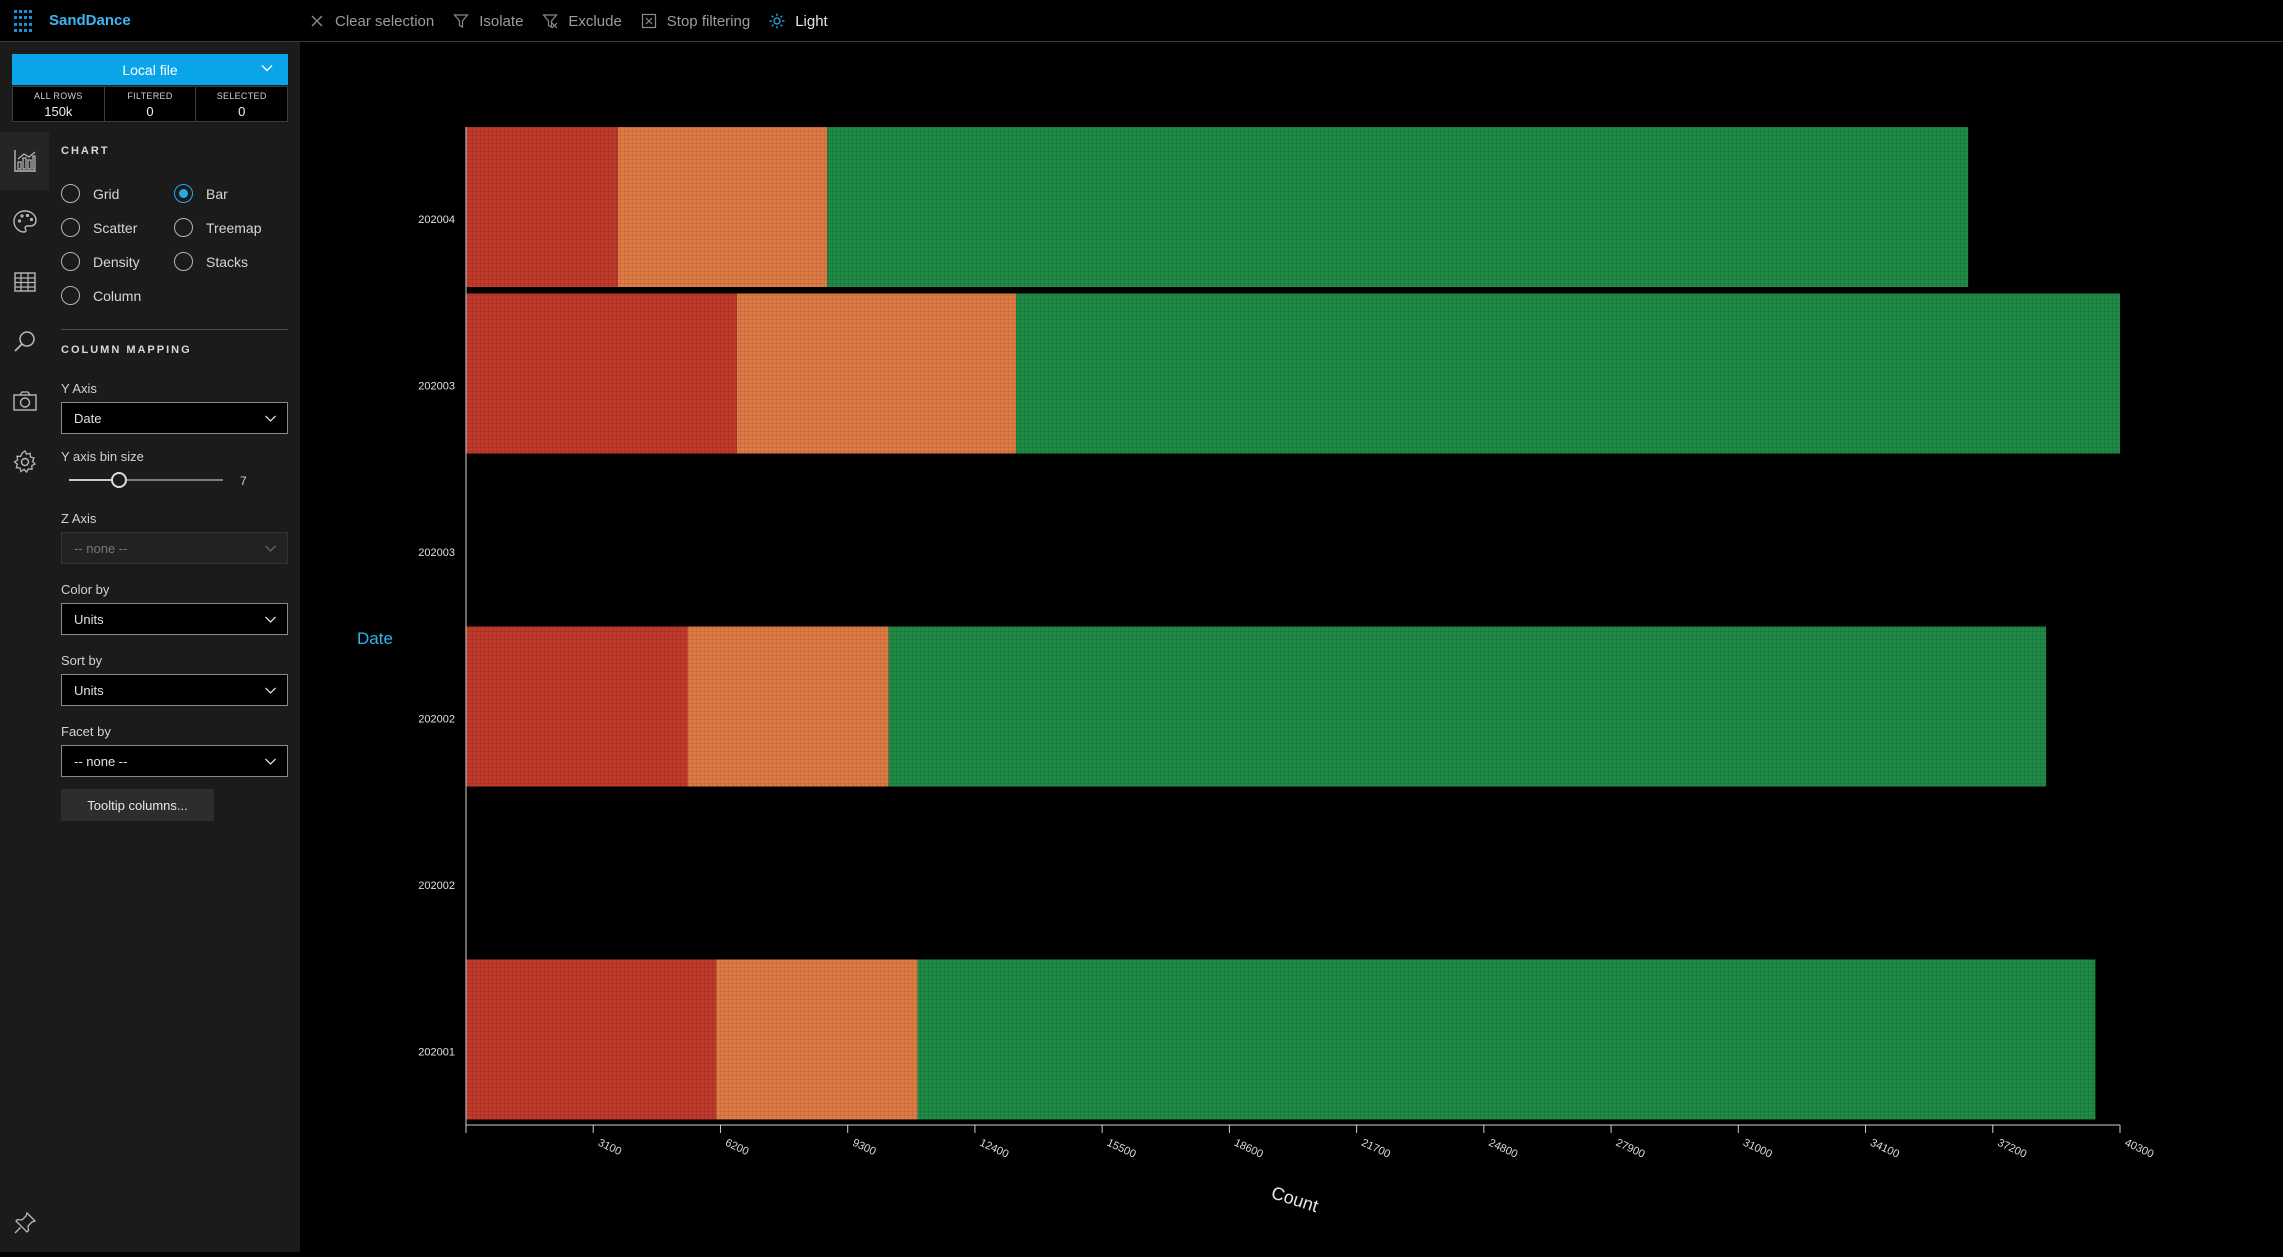 The image size is (2283, 1257). What do you see at coordinates (94, 480) in the screenshot?
I see `bin-size-slider-fill` at bounding box center [94, 480].